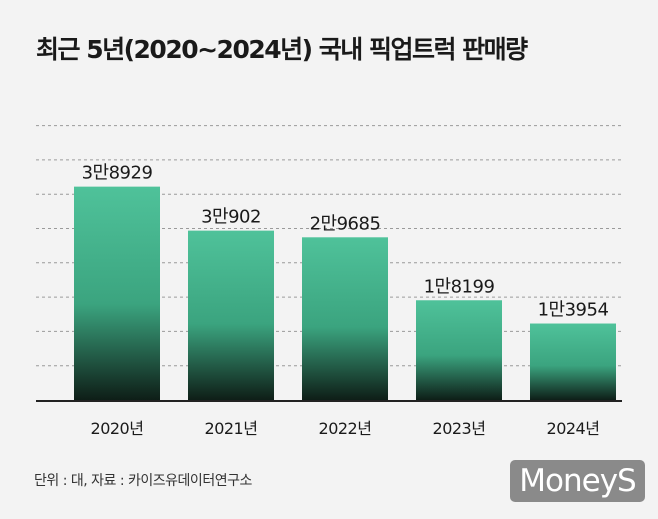  Describe the element at coordinates (143, 481) in the screenshot. I see `source-note: 단위 : 대, 자료 : 카이즈유데이터연구소` at that location.